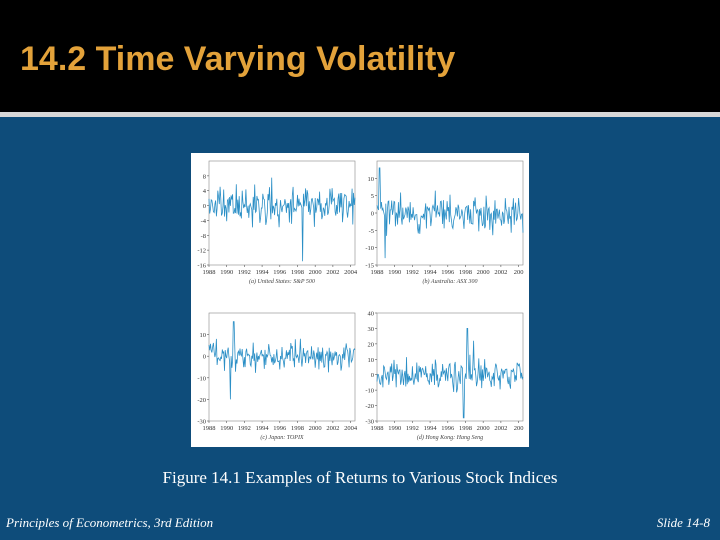 Image resolution: width=720 pixels, height=540 pixels. What do you see at coordinates (204, 221) in the screenshot?
I see `y-tick-label: -4` at bounding box center [204, 221].